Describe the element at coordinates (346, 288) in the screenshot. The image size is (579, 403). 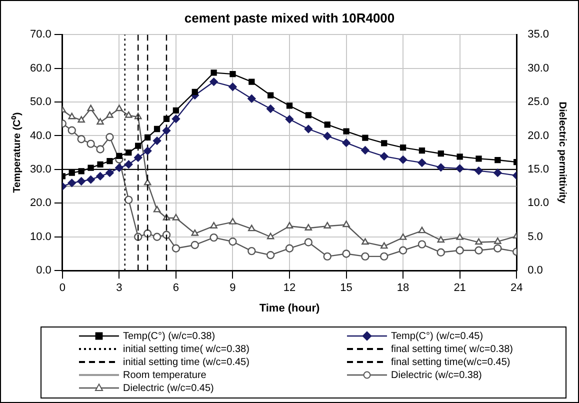
I see `x-tick-label: 15` at that location.